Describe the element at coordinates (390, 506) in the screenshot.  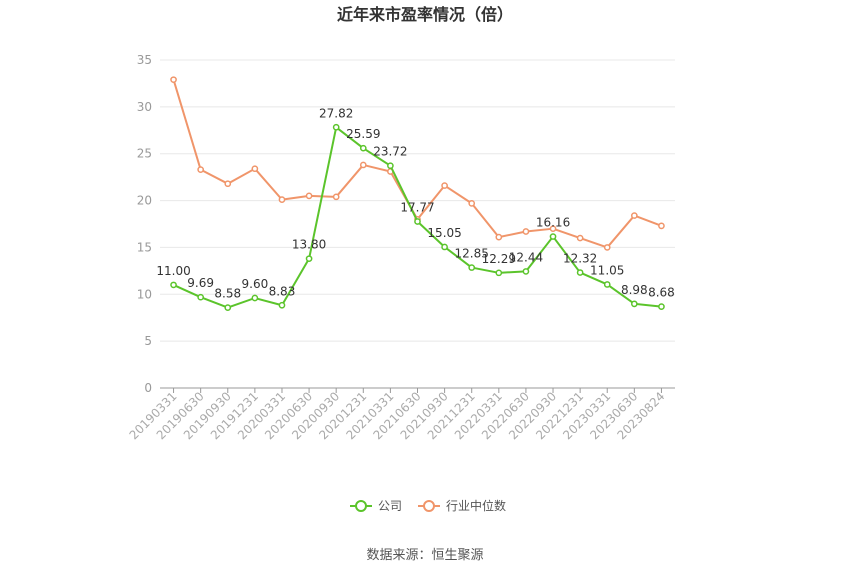
I see `legend-label: 公司` at that location.